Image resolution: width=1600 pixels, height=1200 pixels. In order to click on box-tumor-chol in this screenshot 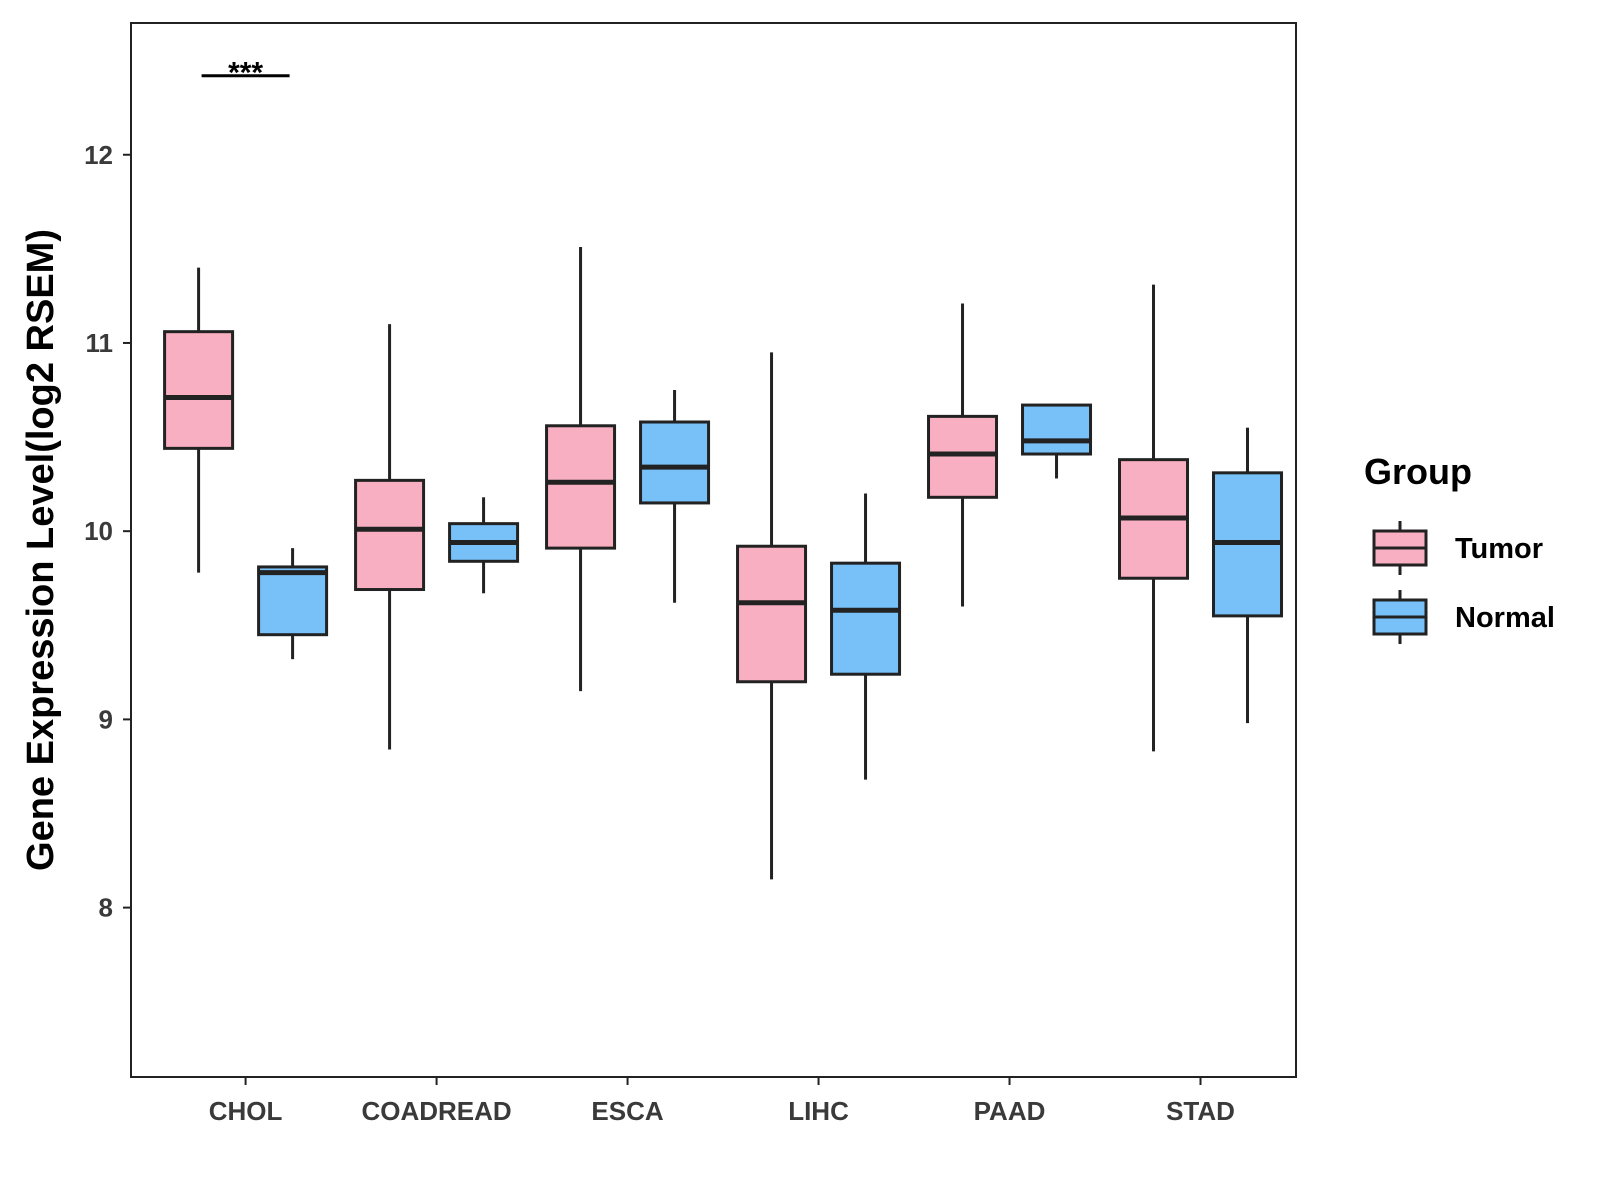, I will do `click(199, 420)`.